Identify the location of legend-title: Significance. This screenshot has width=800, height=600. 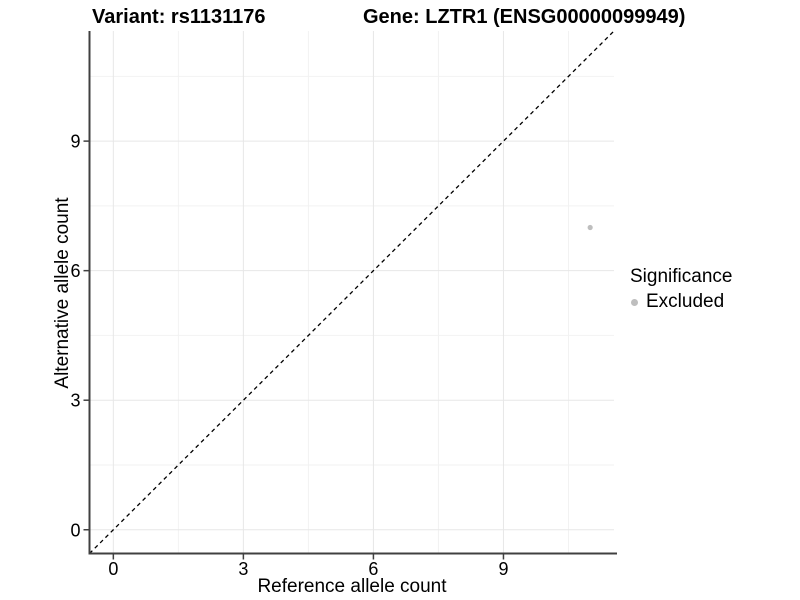
(681, 276).